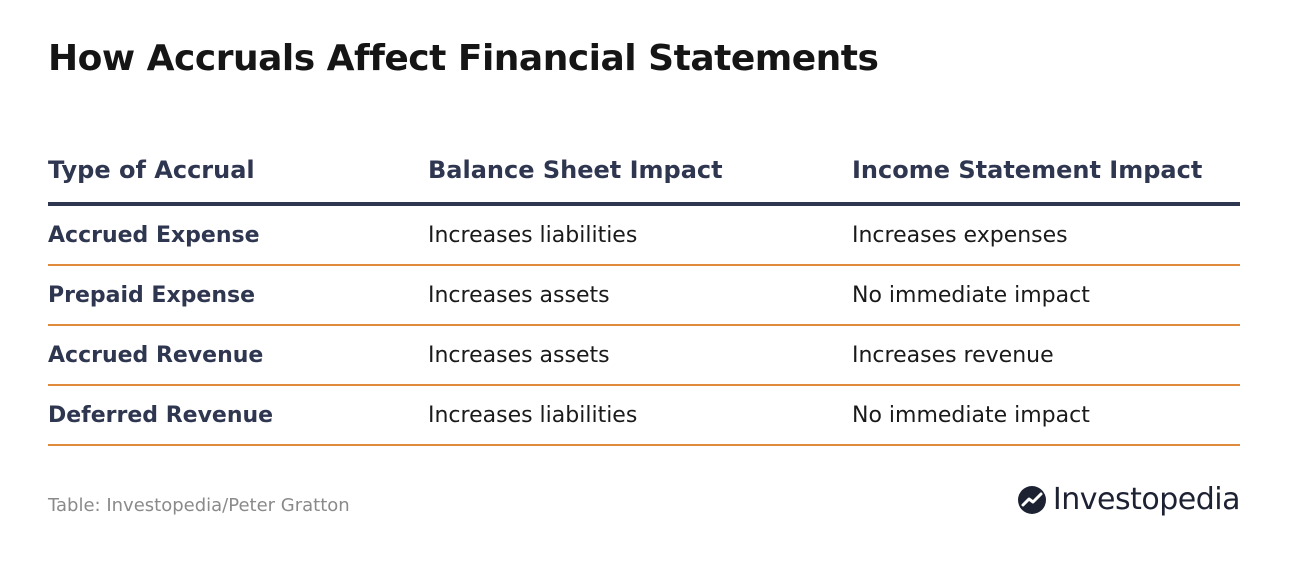 This screenshot has height=576, width=1298. What do you see at coordinates (463, 58) in the screenshot?
I see `page-title: How Accruals Affect Financial Statements` at bounding box center [463, 58].